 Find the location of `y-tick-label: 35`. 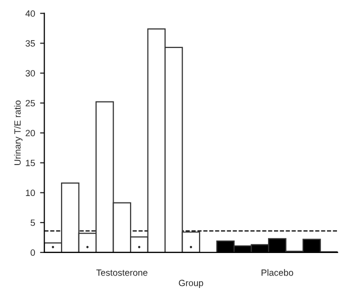

y-tick-label: 35 is located at coordinates (30, 43).